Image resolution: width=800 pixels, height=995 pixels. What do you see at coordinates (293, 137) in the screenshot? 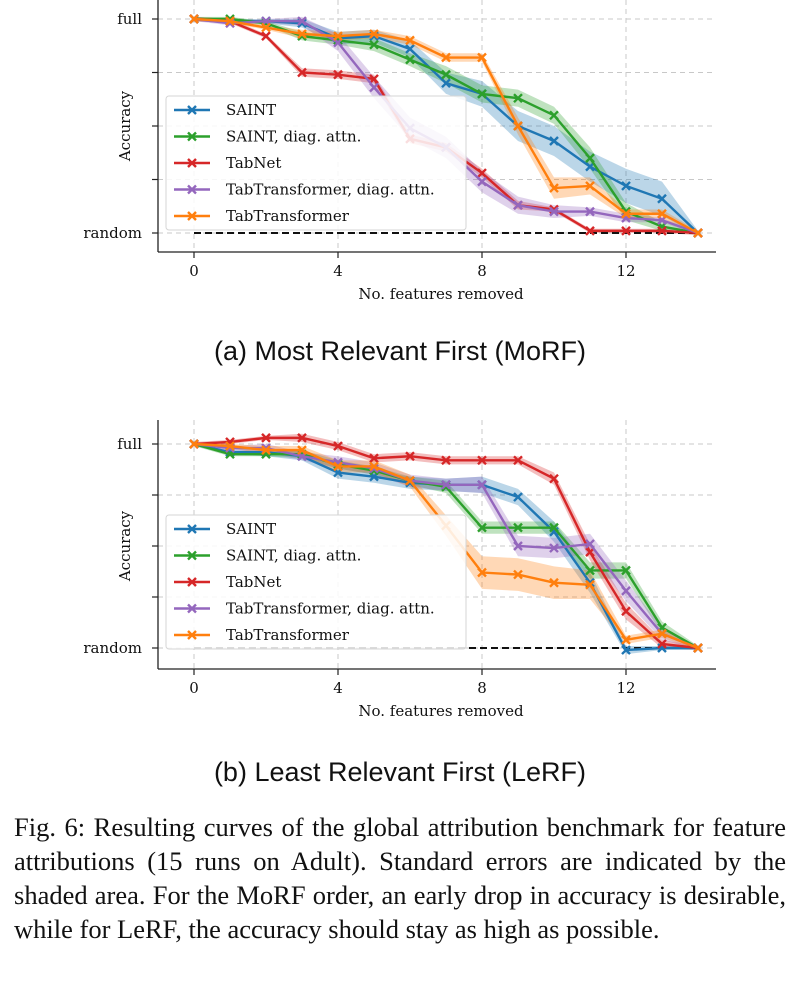
I see `legend-label: SAINT, diag. attn.` at bounding box center [293, 137].